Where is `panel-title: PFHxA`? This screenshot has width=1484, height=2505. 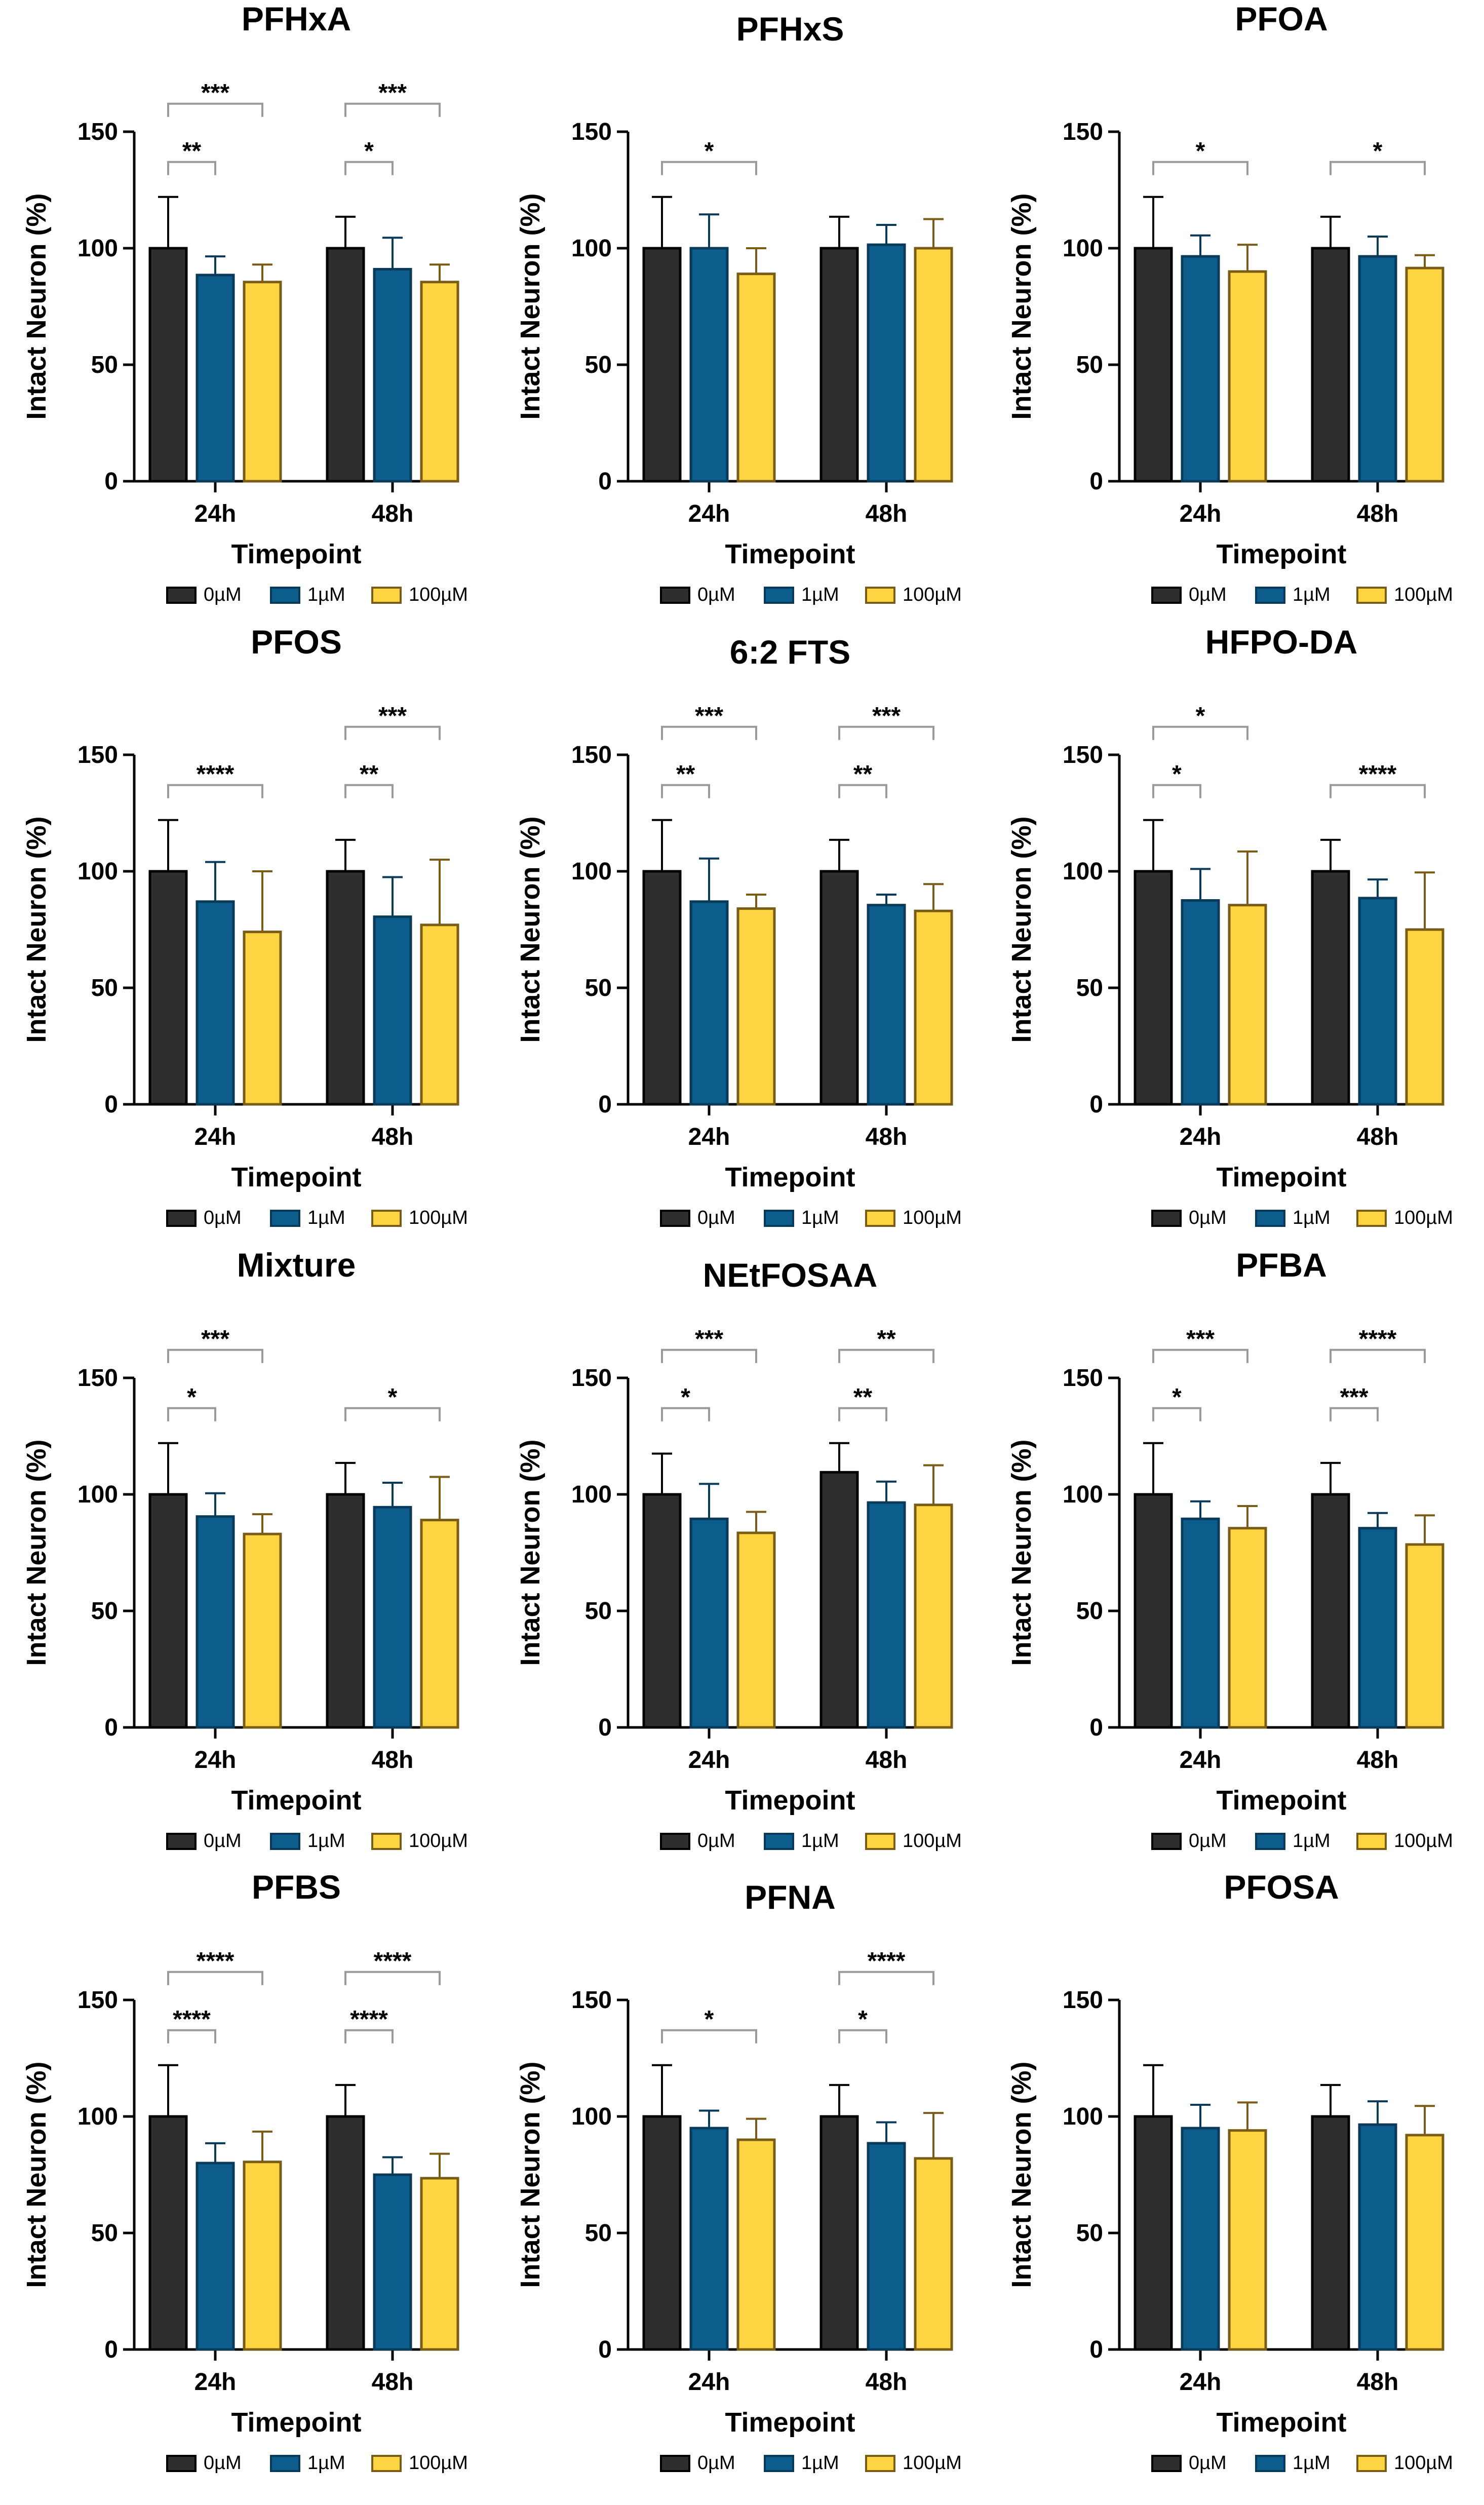
panel-title: PFHxA is located at coordinates (296, 18).